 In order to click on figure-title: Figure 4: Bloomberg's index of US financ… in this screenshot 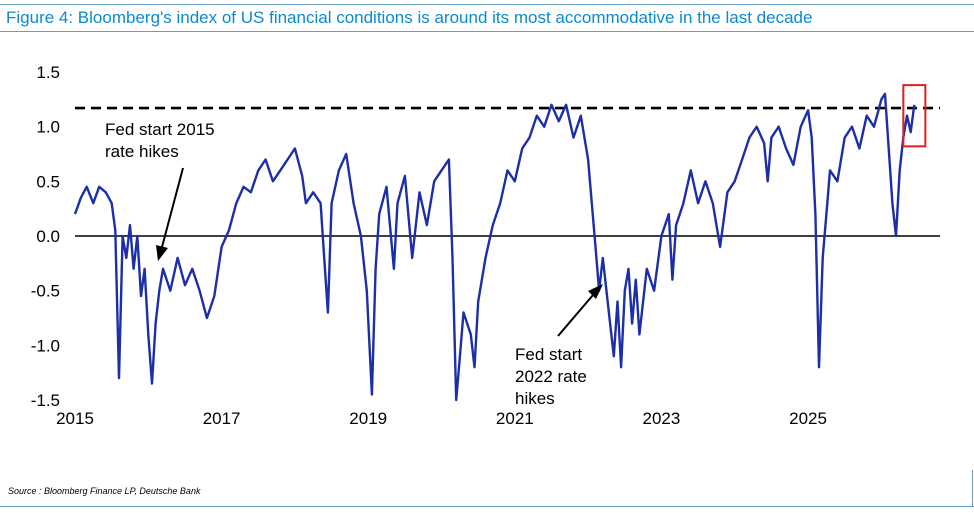, I will do `click(487, 18)`.